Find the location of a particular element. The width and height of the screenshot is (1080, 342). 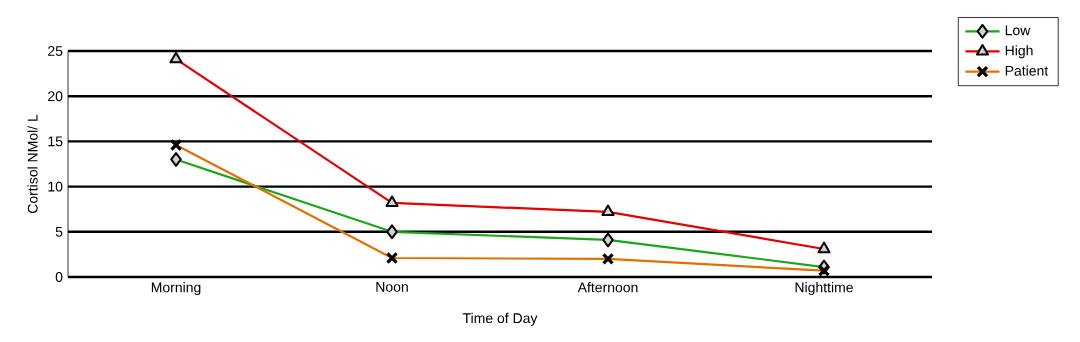

legend-label: Low is located at coordinates (1018, 30).